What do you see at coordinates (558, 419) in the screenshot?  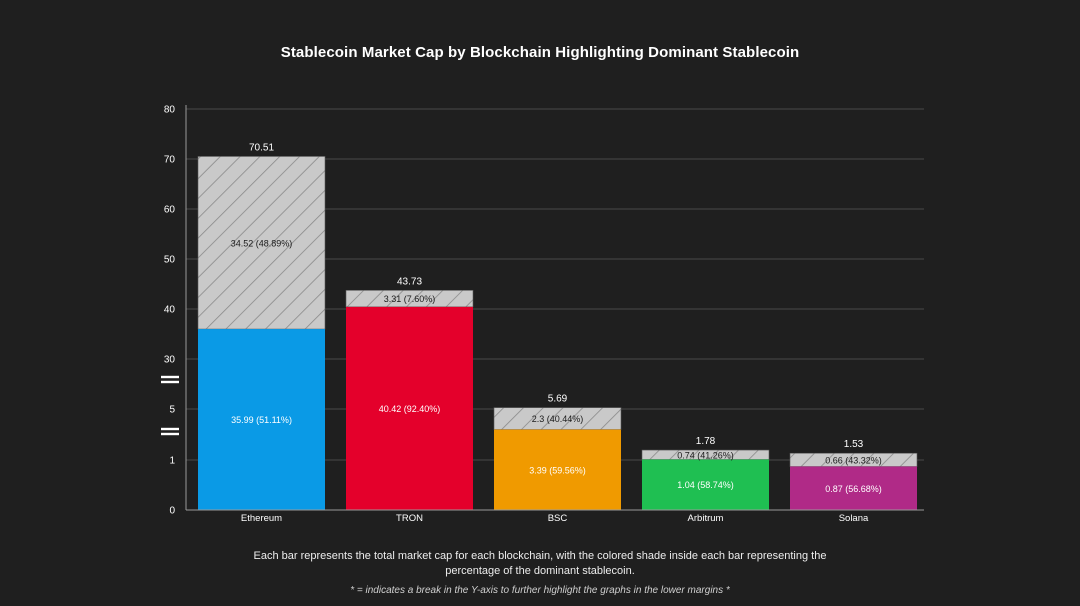 I see `other-value-label: 2.3 (40.44%)` at bounding box center [558, 419].